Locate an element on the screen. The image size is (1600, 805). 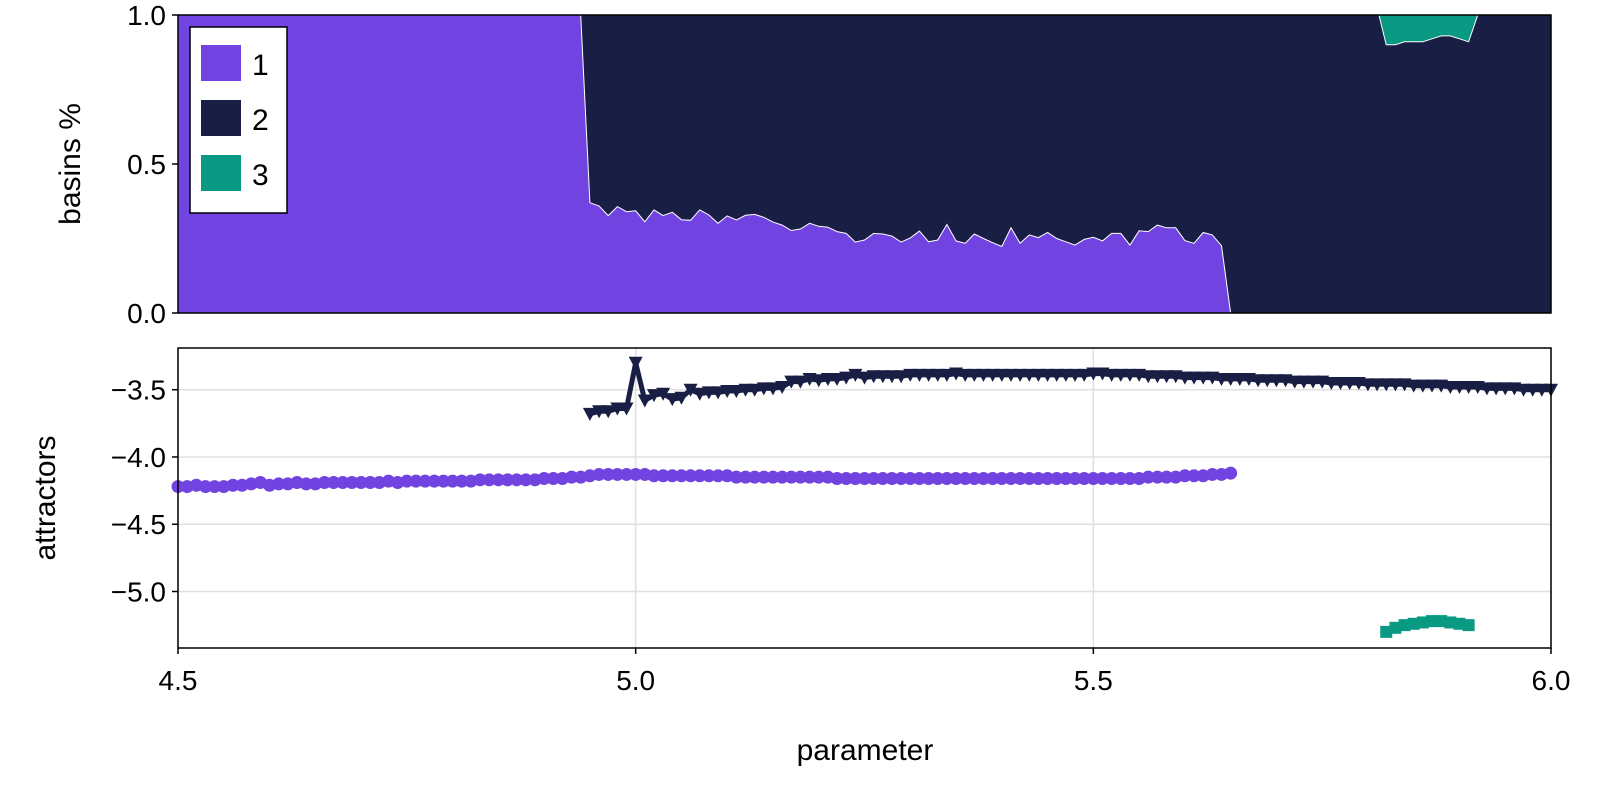
x-axis-label: parameter is located at coordinates (865, 750).